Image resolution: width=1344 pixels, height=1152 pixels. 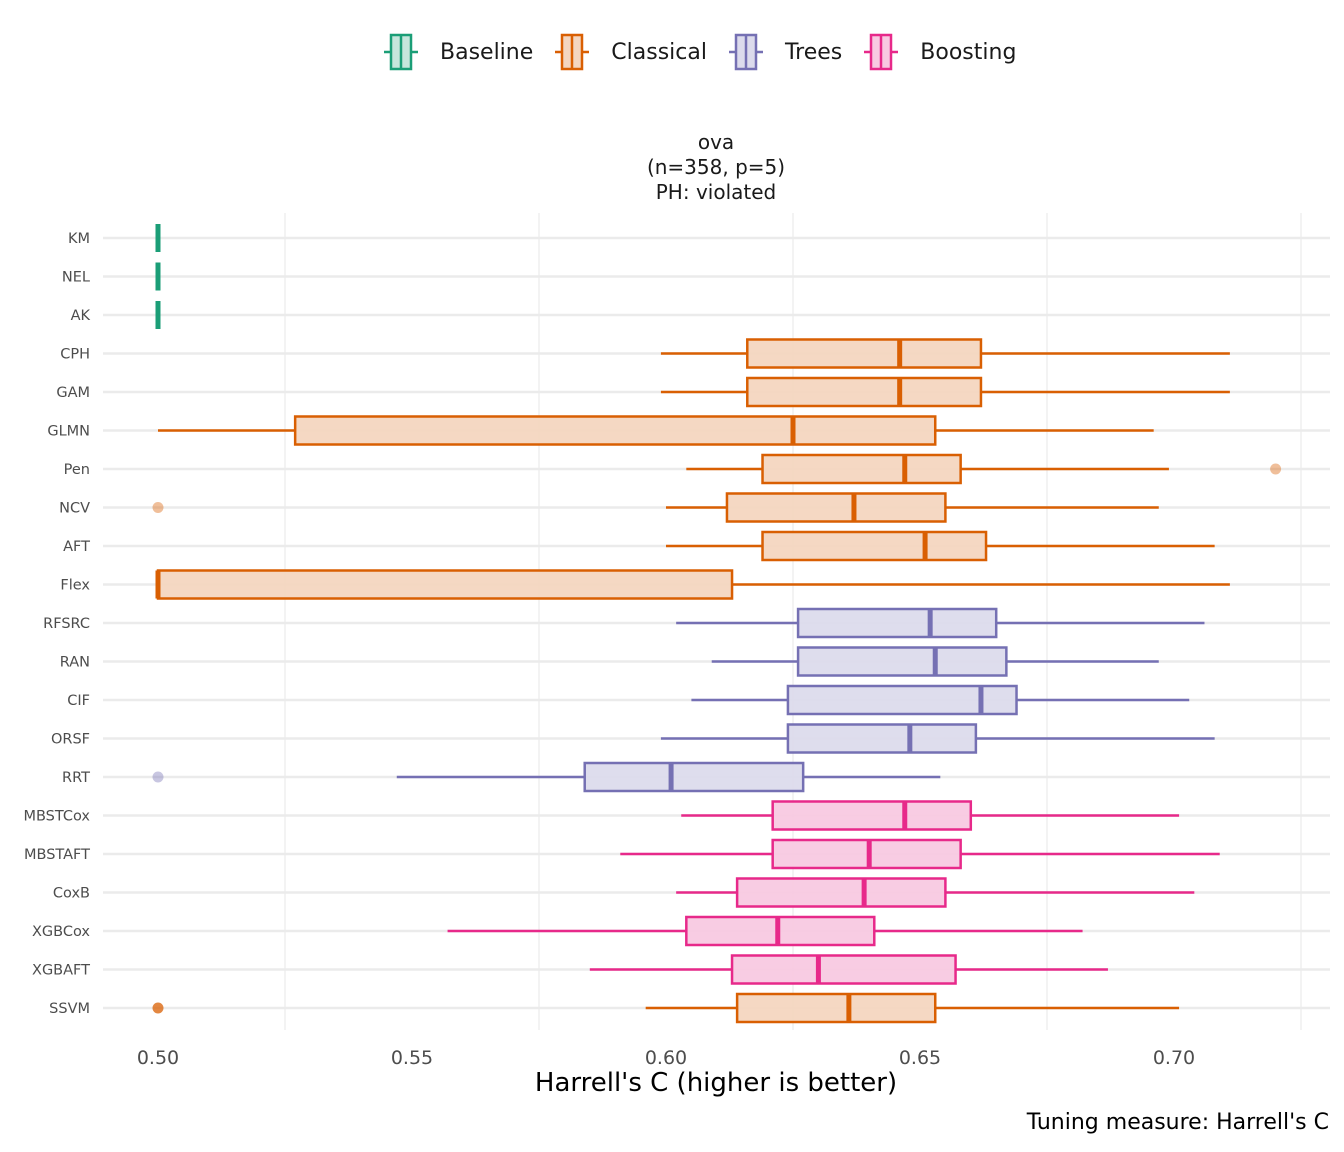 What do you see at coordinates (76, 778) in the screenshot?
I see `y-tick-label: RRT` at bounding box center [76, 778].